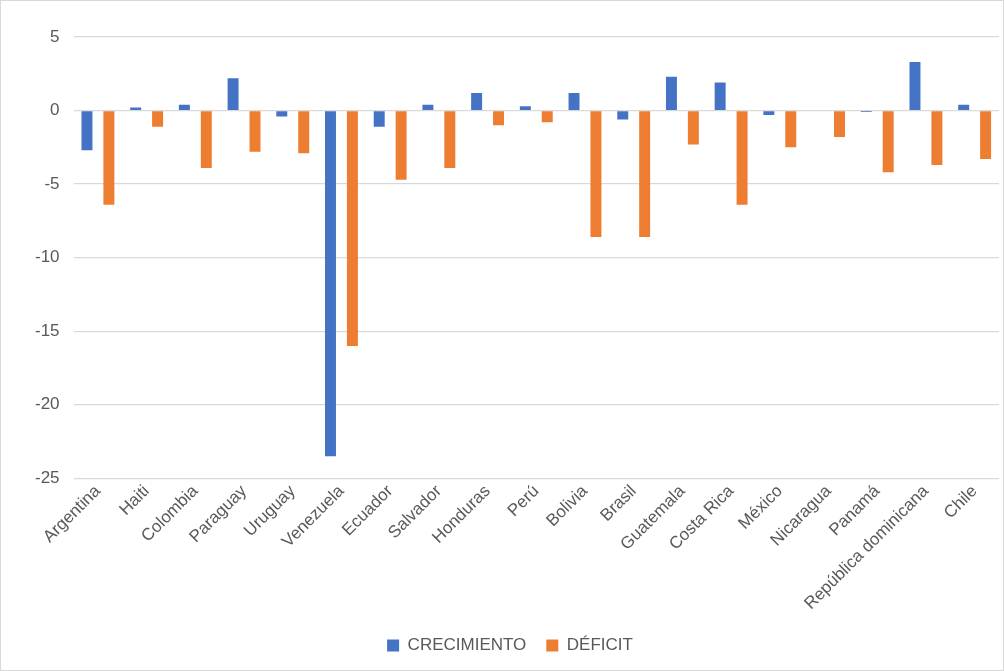 Image resolution: width=1004 pixels, height=671 pixels. Describe the element at coordinates (55, 36) in the screenshot. I see `y-tick-label: 5` at that location.